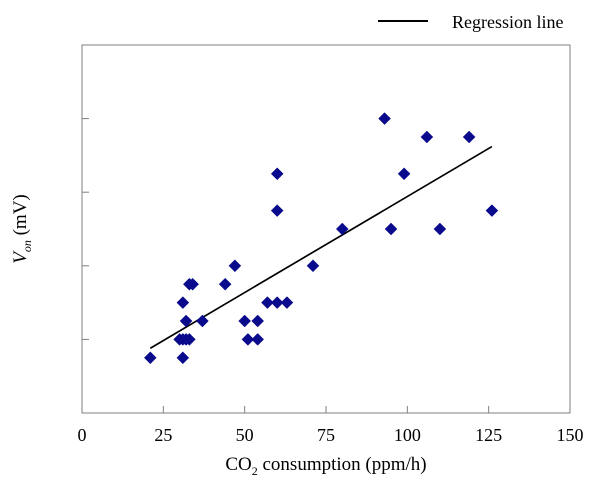 Image resolution: width=614 pixels, height=484 pixels. What do you see at coordinates (488, 435) in the screenshot?
I see `x-tick-label: 125` at bounding box center [488, 435].